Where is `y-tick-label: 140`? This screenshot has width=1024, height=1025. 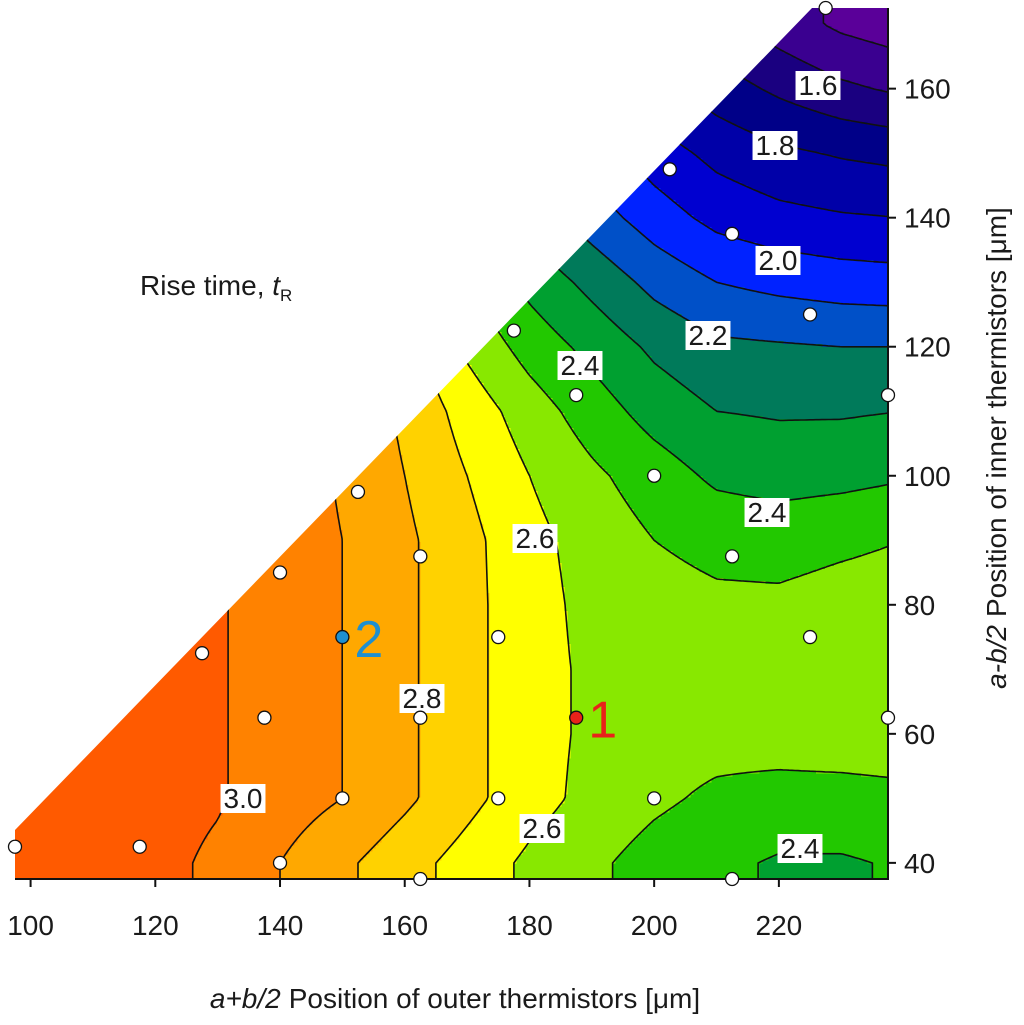 y-tick-label: 140 is located at coordinates (927, 218).